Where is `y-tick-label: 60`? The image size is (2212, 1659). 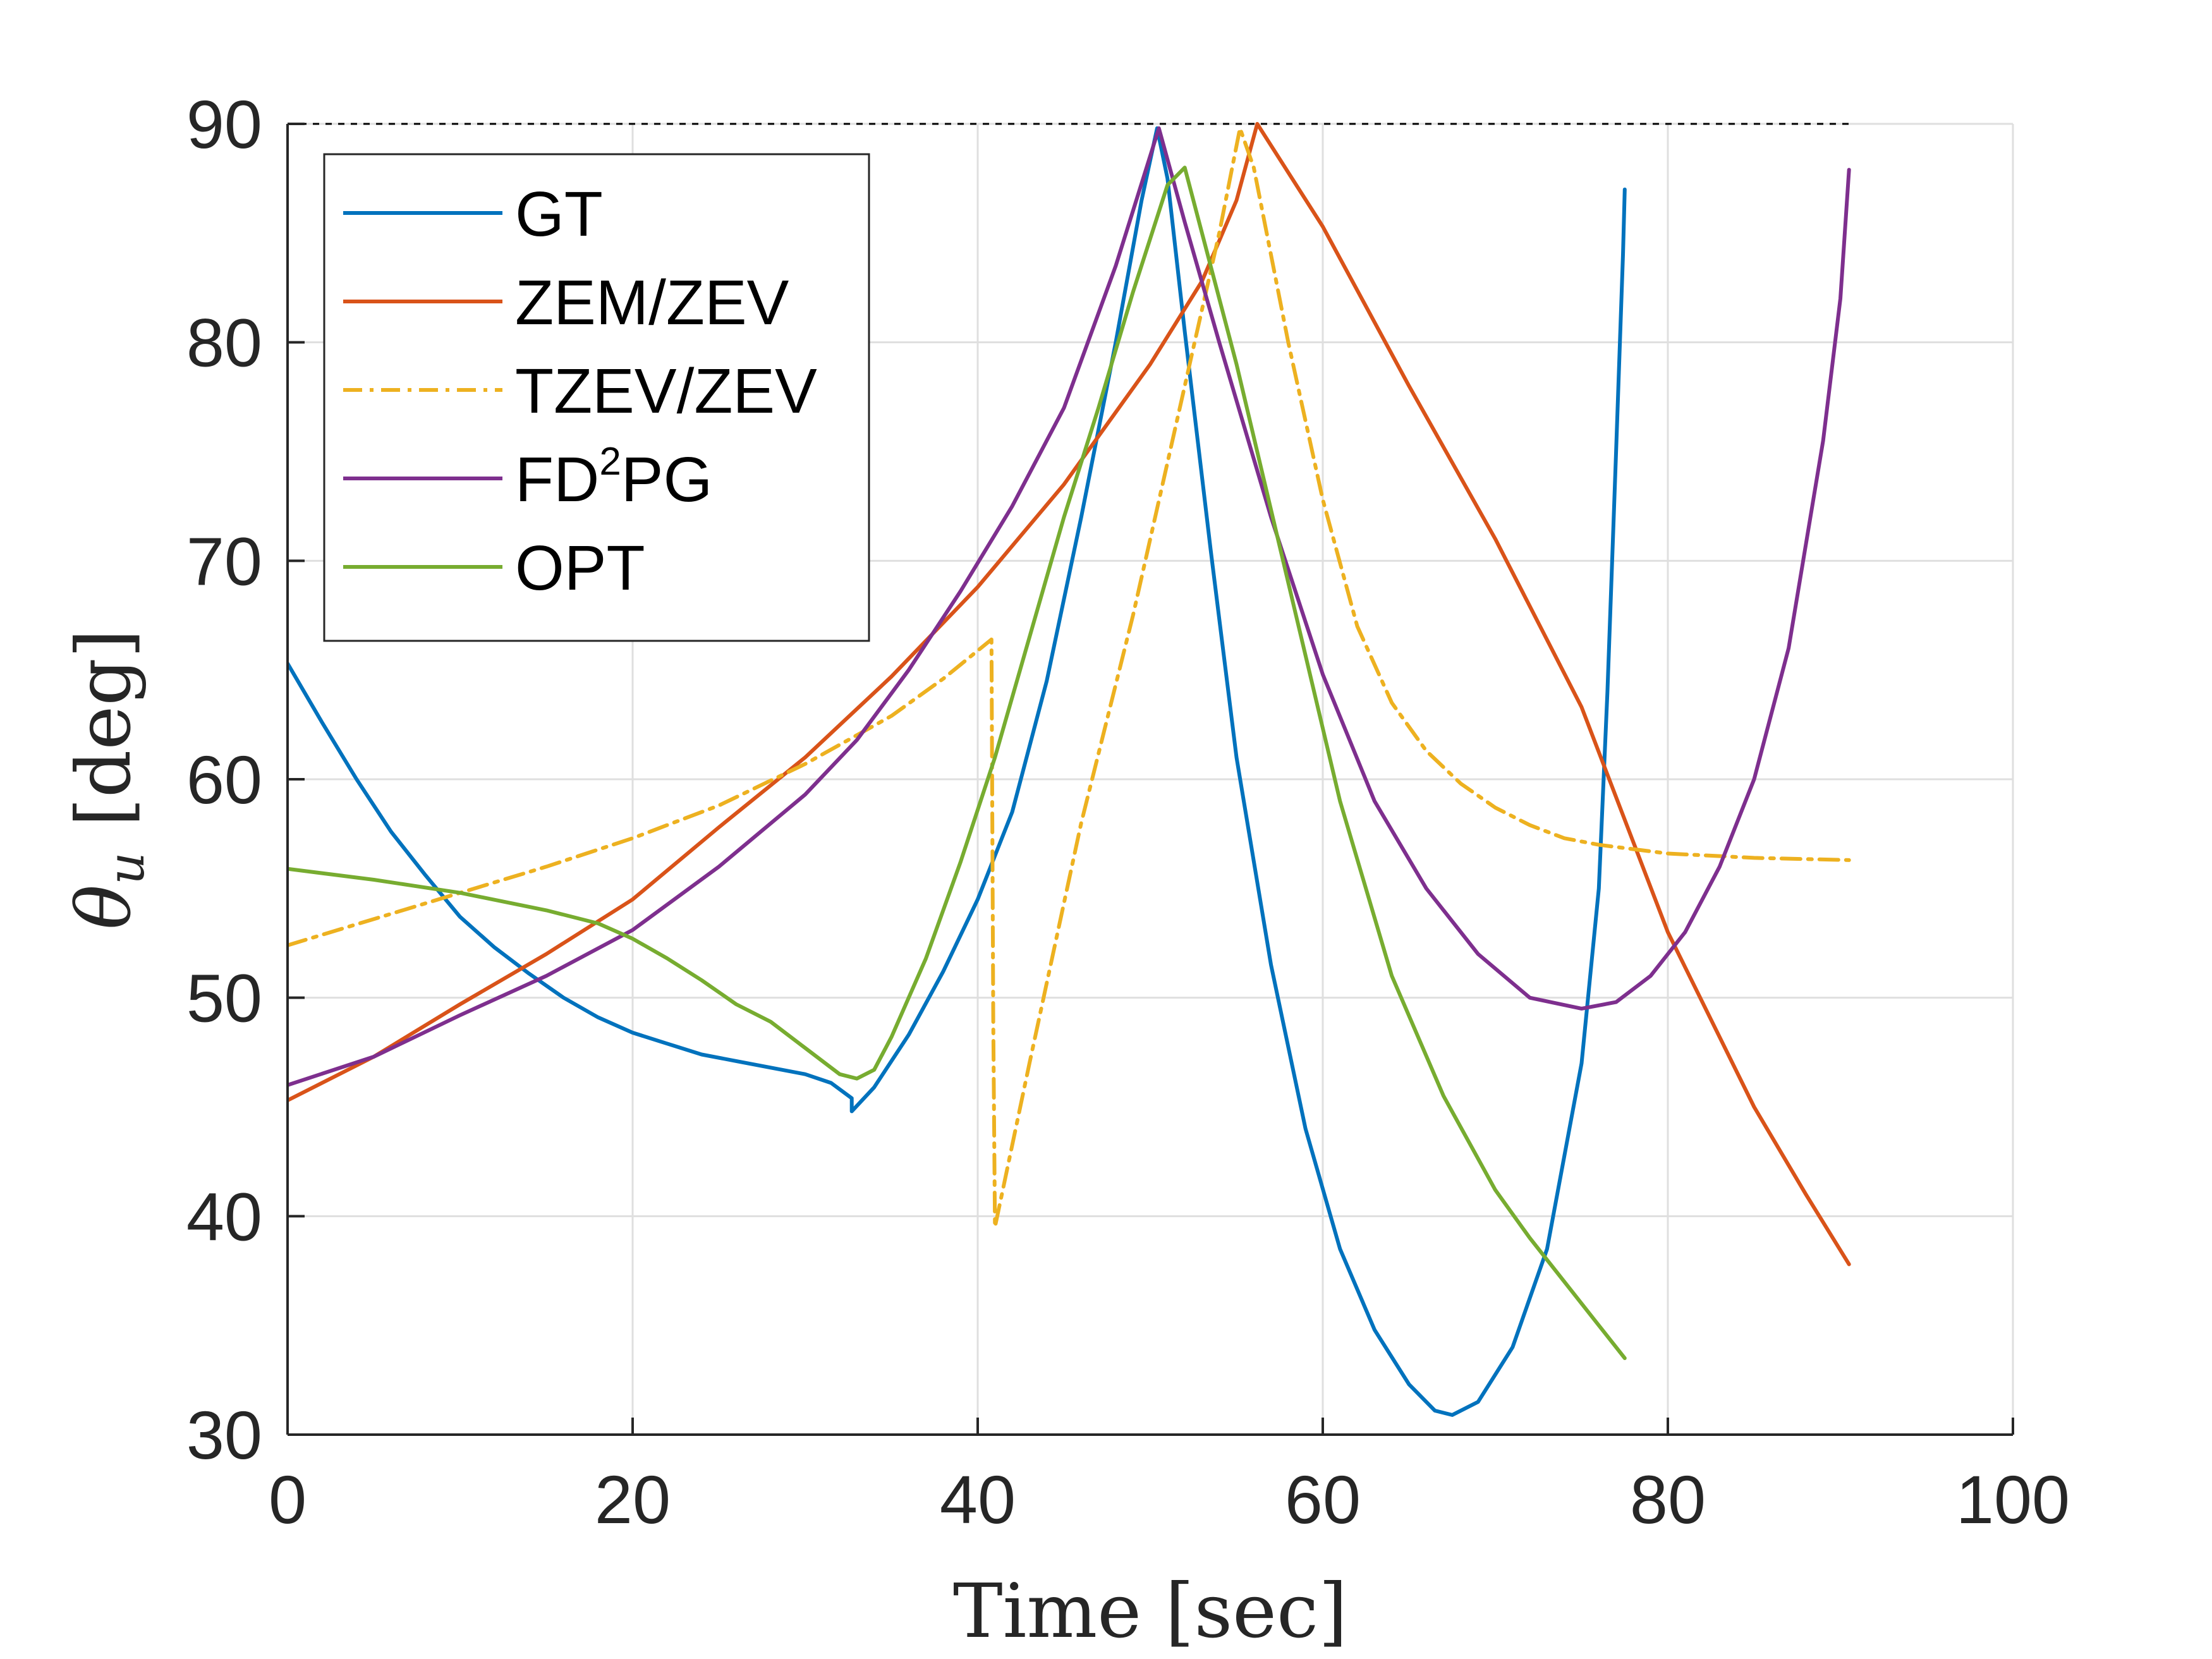 y-tick-label: 60 is located at coordinates (224, 779).